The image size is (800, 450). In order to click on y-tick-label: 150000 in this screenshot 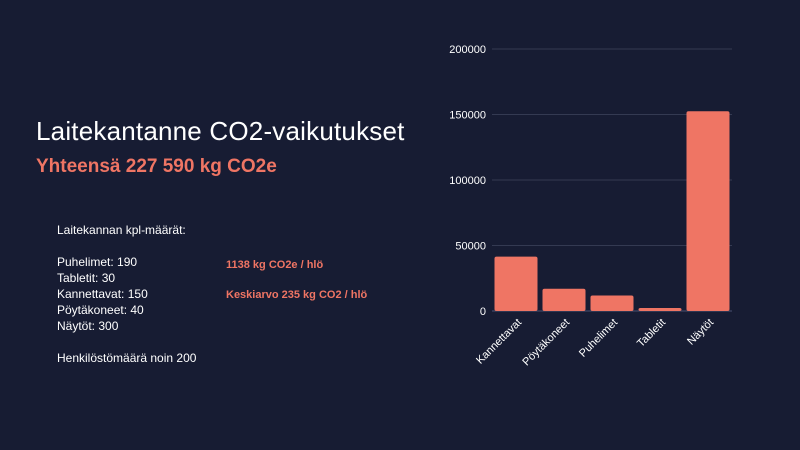, I will do `click(467, 116)`.